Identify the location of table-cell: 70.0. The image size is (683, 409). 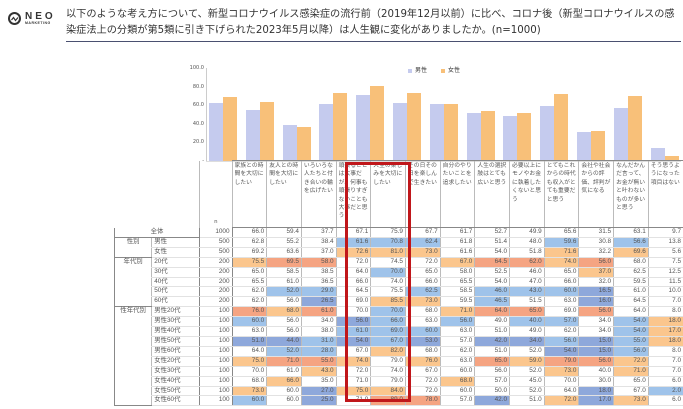
(249, 371).